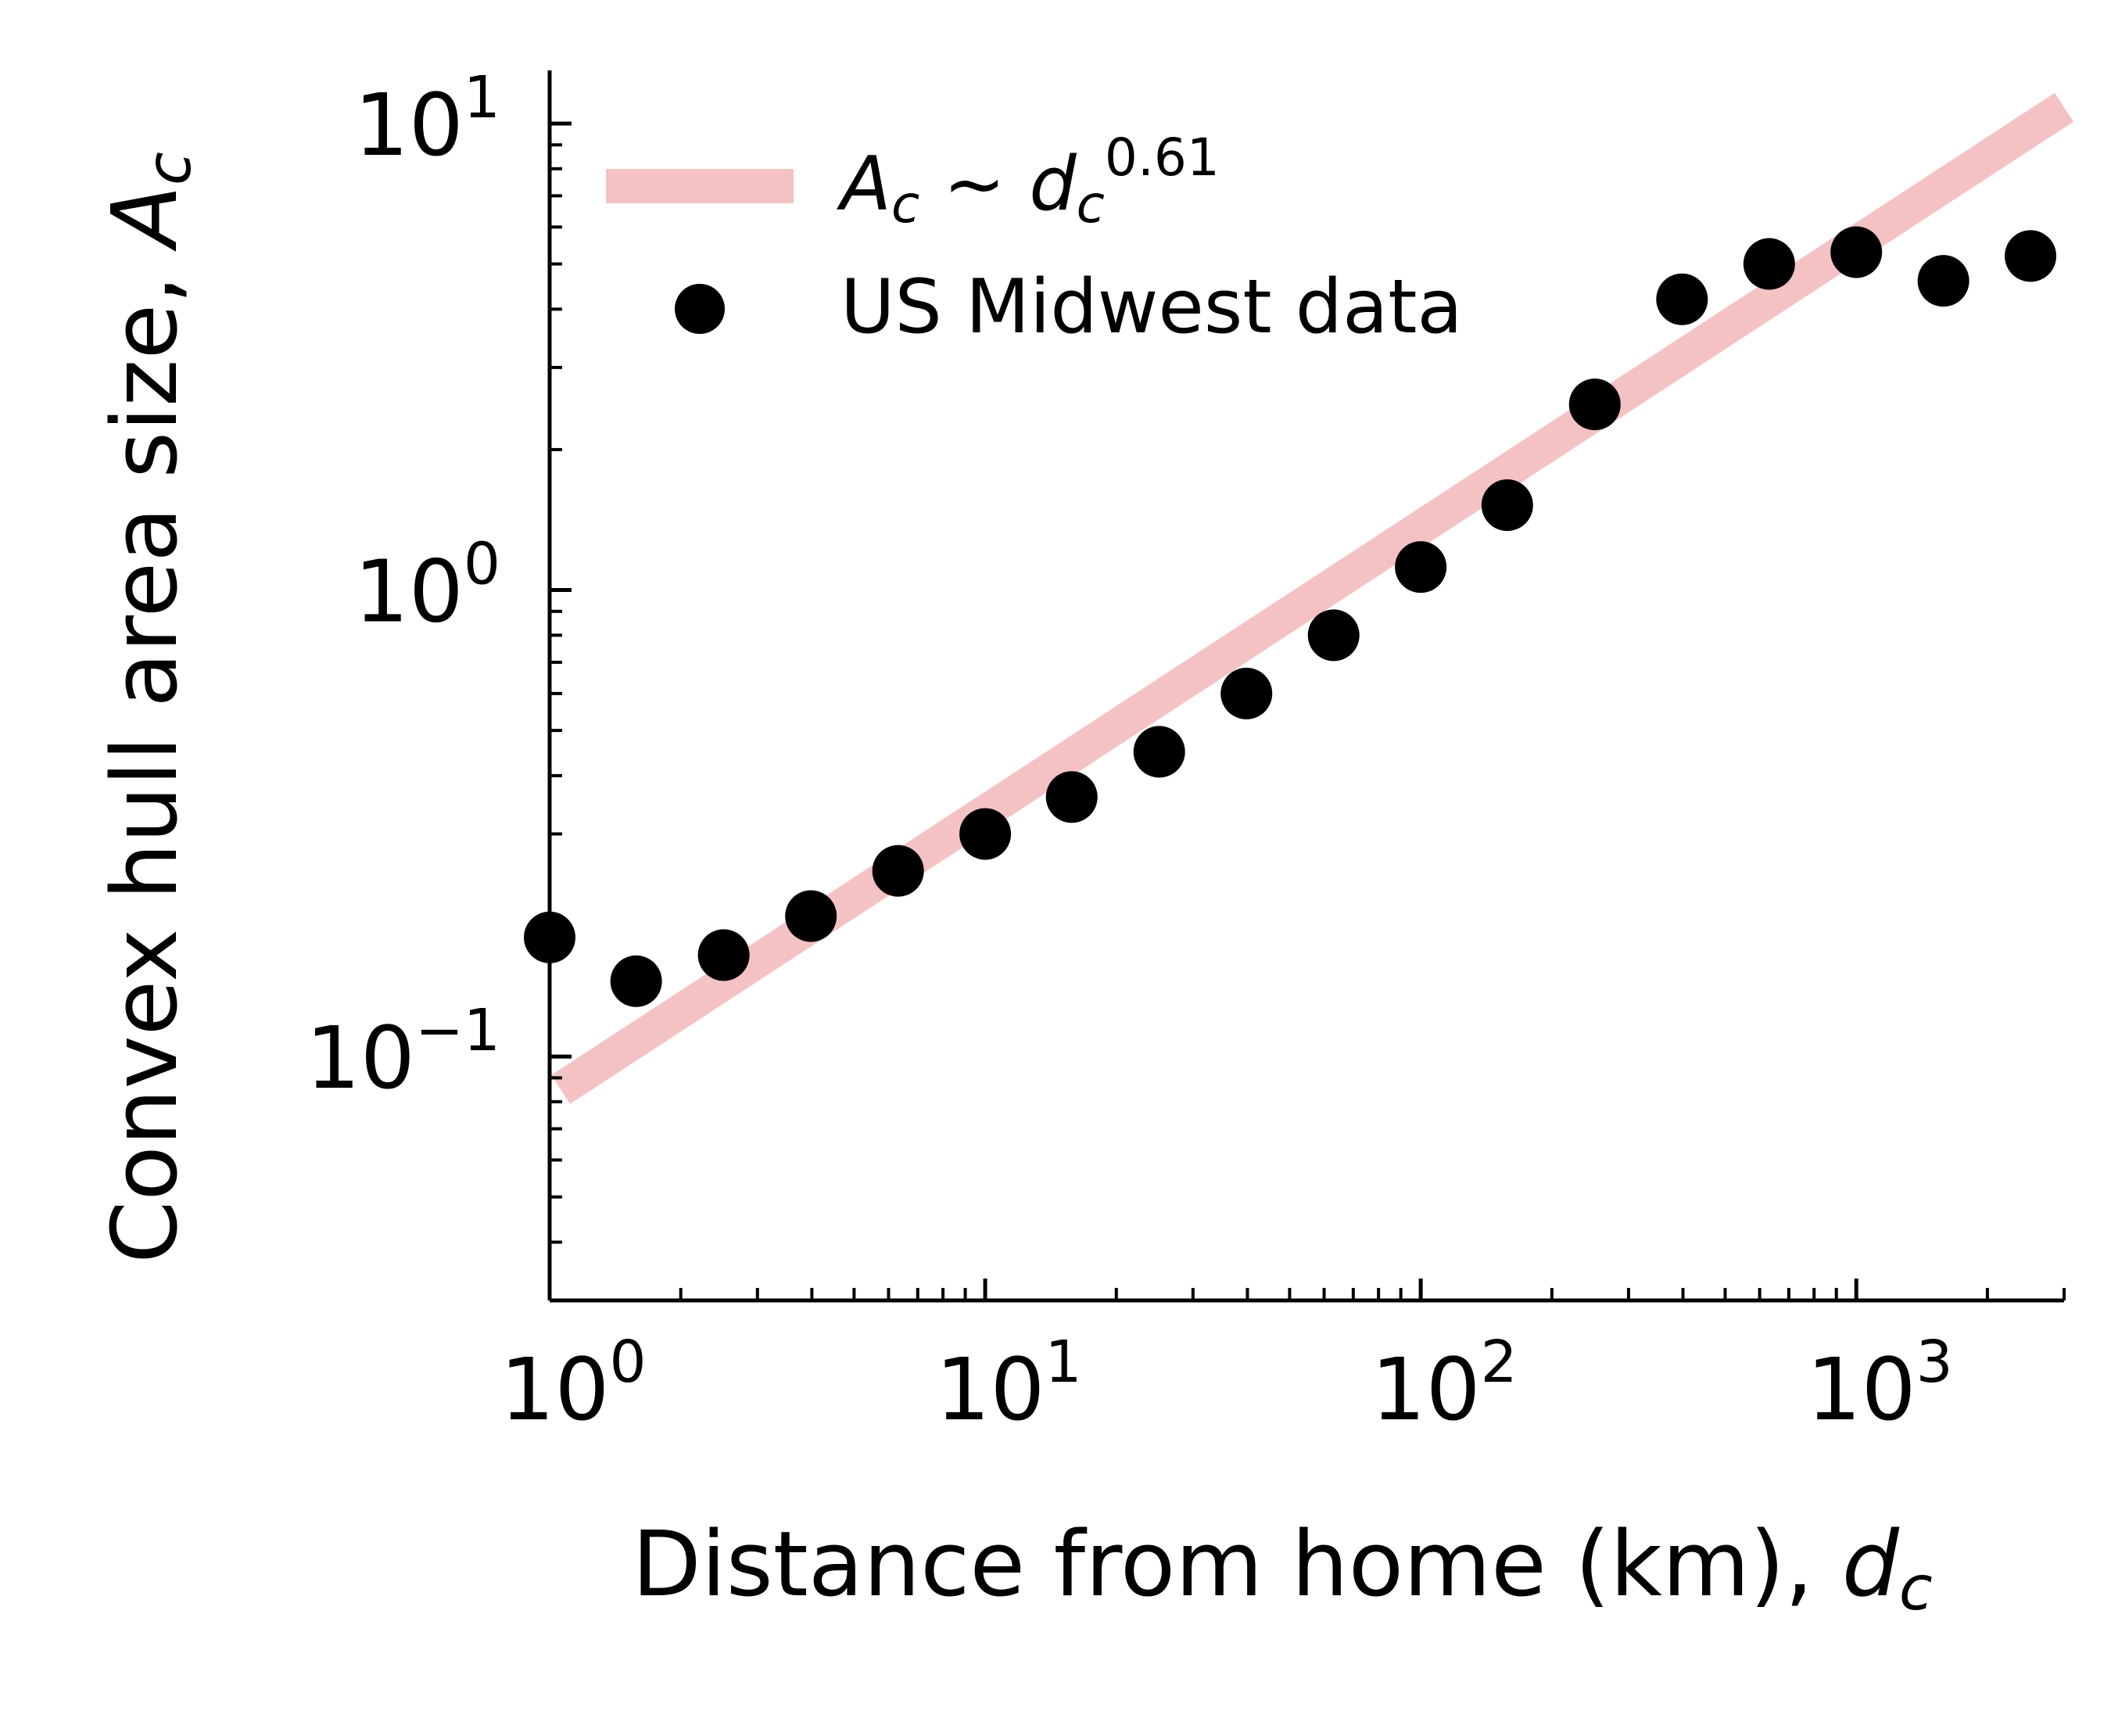 The height and width of the screenshot is (1736, 2111). I want to click on x-tick-label: 10⁰, so click(573, 1384).